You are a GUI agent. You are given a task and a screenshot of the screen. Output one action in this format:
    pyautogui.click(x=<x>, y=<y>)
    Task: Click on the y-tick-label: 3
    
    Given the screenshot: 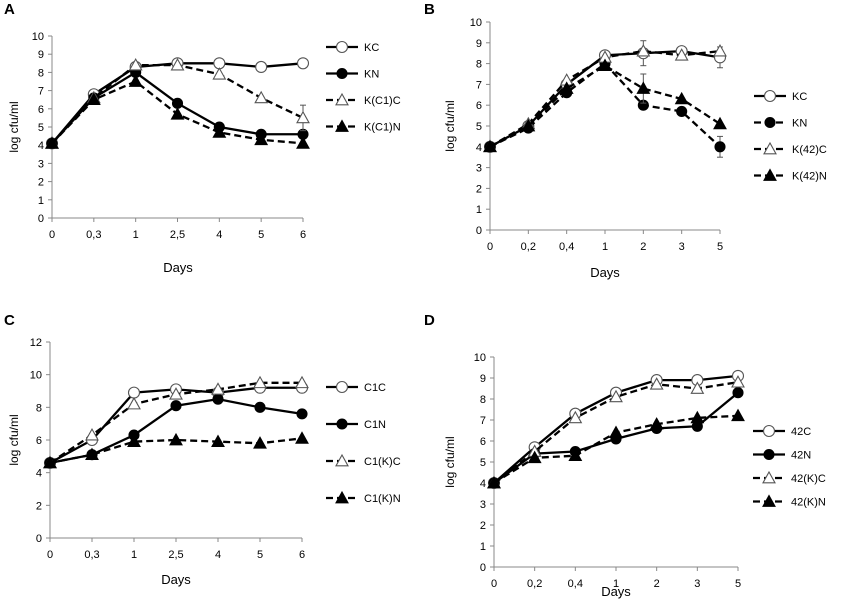 What is the action you would take?
    pyautogui.click(x=483, y=505)
    